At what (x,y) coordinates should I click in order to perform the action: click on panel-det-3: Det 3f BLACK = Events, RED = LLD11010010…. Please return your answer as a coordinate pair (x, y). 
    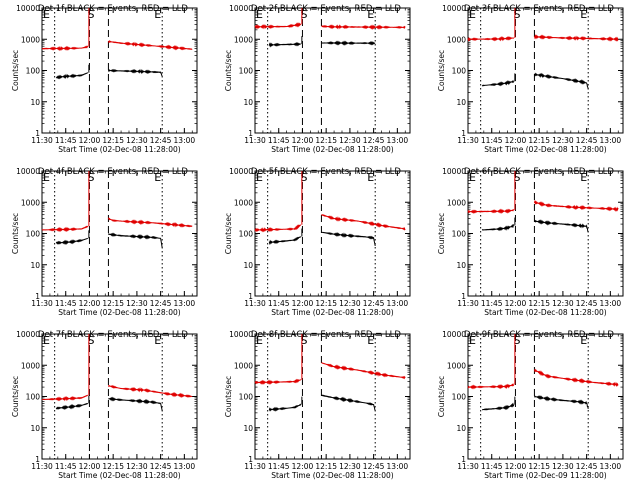
    Looking at the image, I should click on (530, 79).